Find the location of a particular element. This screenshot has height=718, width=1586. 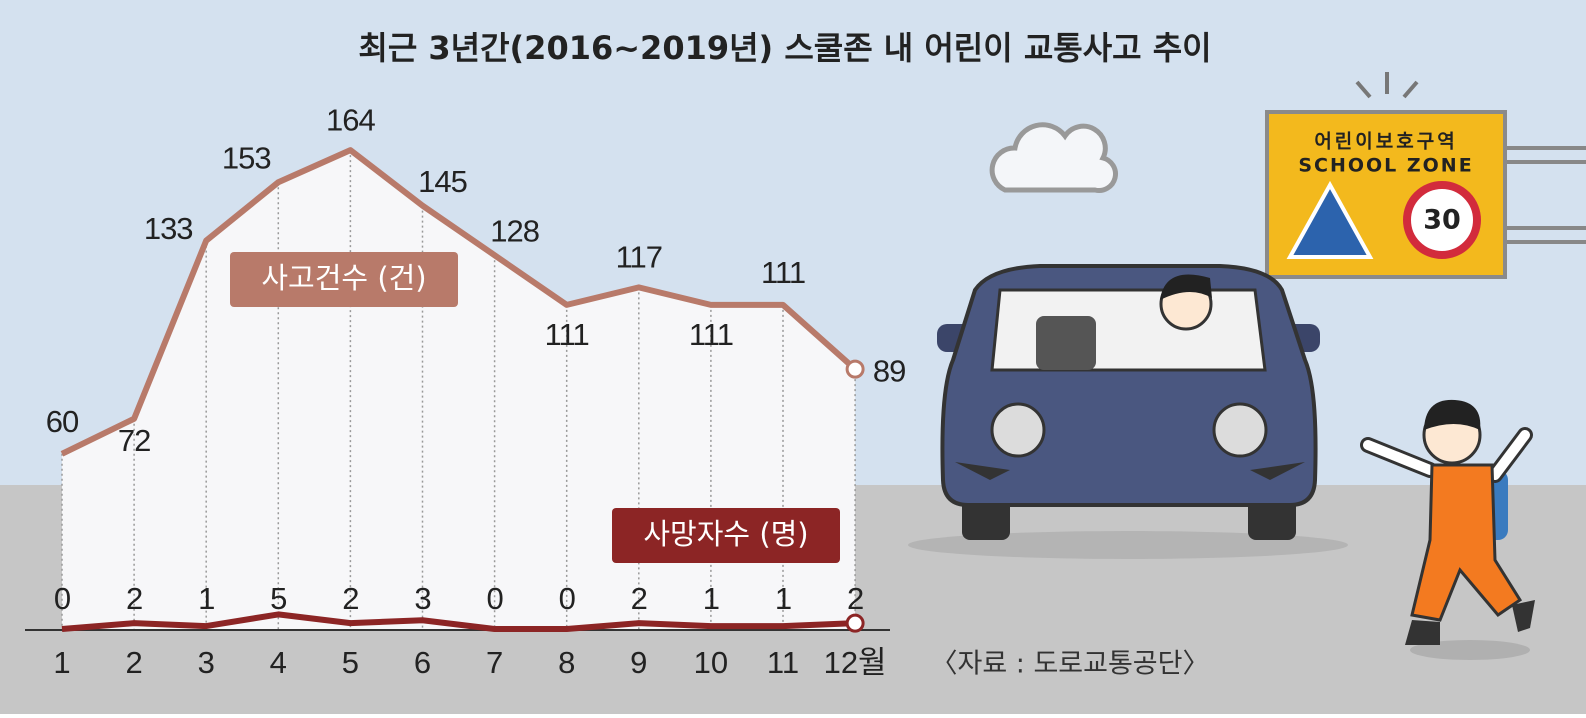

x-tick-label: 6 is located at coordinates (422, 662).